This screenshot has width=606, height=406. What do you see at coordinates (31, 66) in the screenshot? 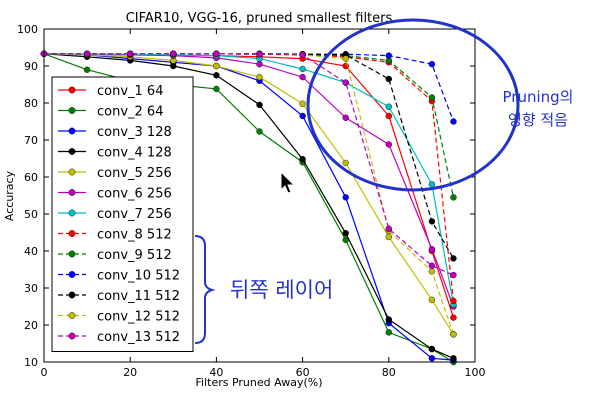
I see `y-tick-label: 90` at bounding box center [31, 66].